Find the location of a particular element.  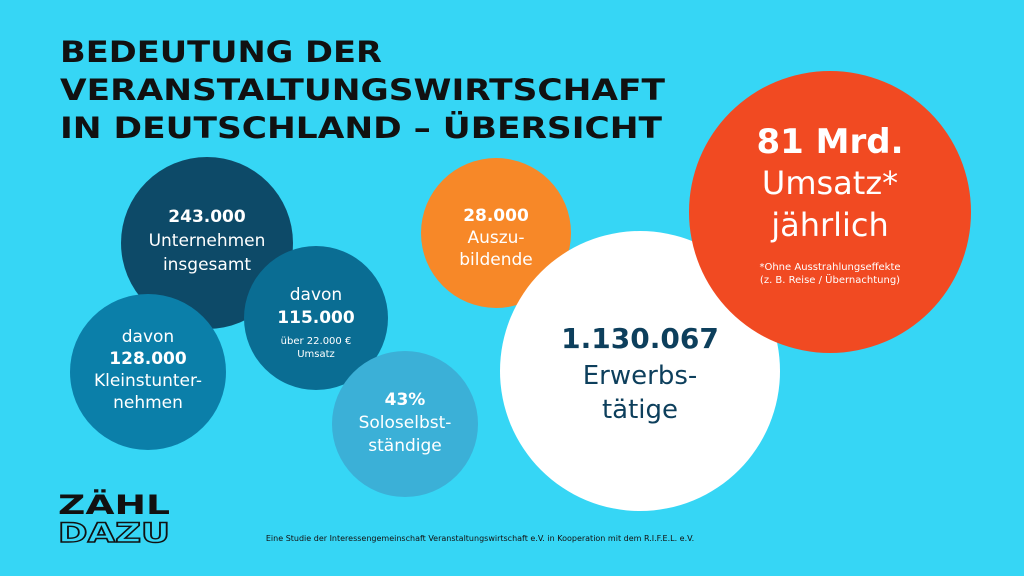

bubble-text: Kleinstunter- is located at coordinates (148, 381).